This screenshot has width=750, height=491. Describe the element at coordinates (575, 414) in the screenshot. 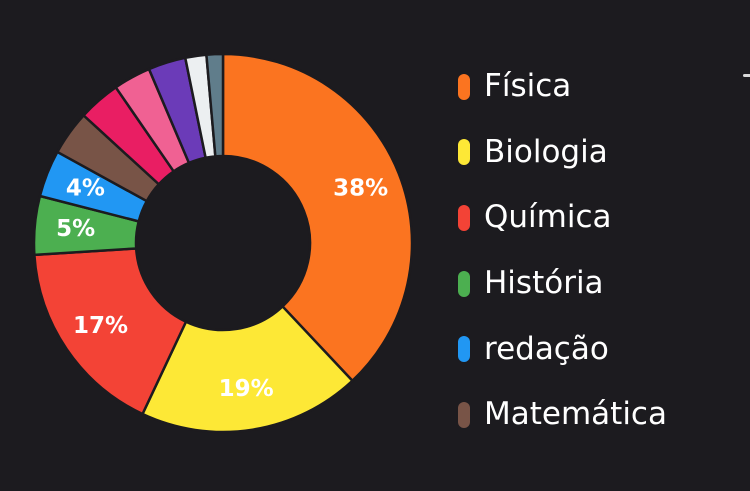

I see `legend-label: Matemática` at that location.